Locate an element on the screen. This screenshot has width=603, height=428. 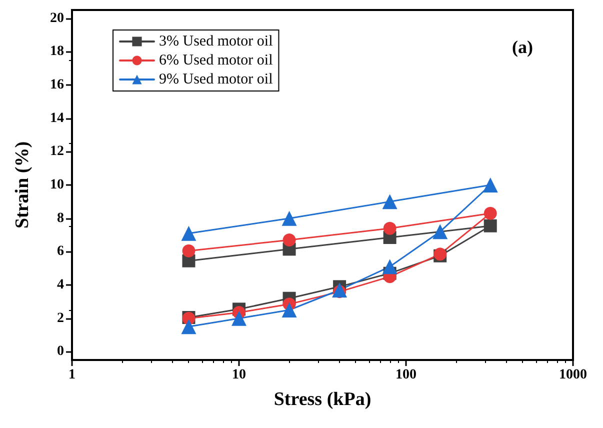
y-tick-label: 18 is located at coordinates (57, 52).